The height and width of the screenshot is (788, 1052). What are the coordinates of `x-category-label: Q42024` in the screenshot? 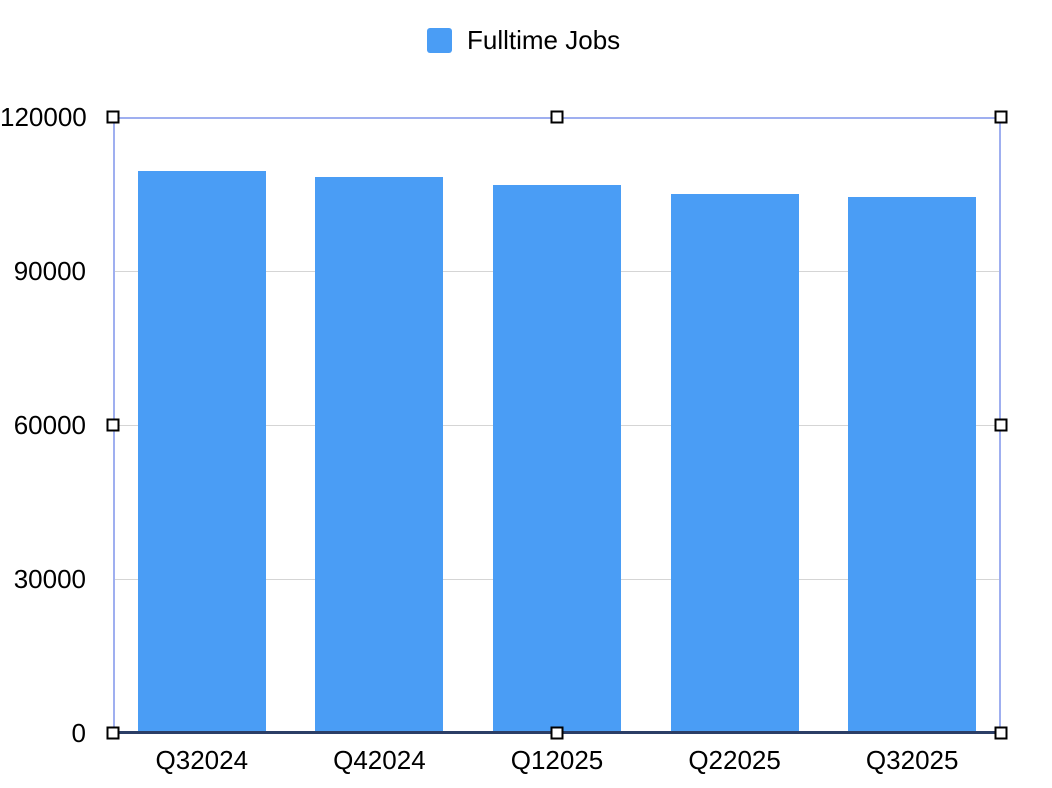 It's located at (379, 760).